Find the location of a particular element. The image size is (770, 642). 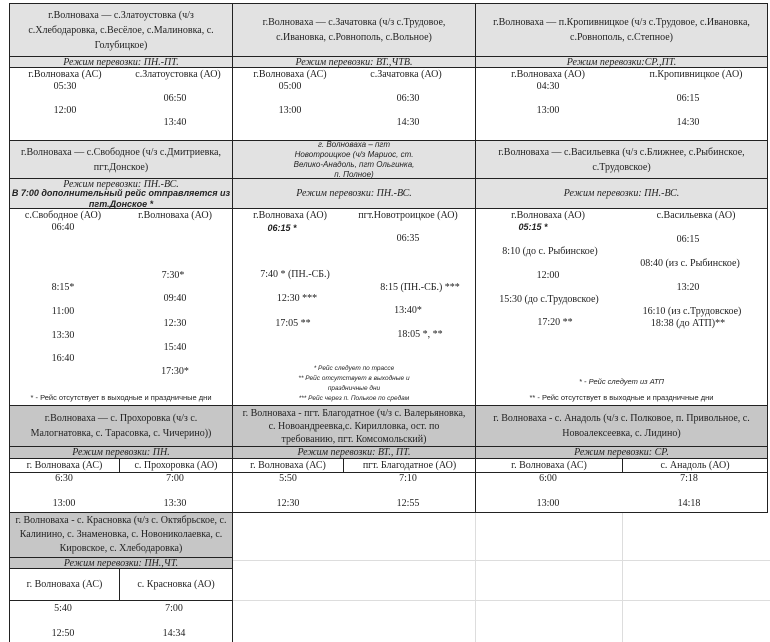

to-stop: с.Зачатовка (АО) is located at coordinates (406, 74).